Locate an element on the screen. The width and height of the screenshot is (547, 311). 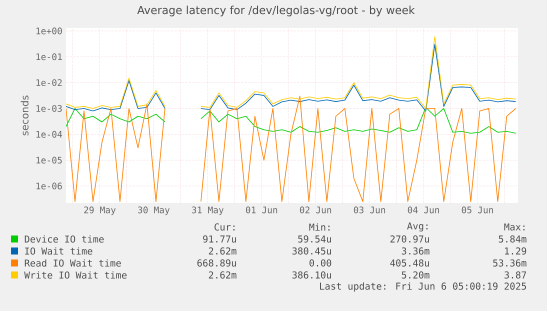
y-axis-title: seconds is located at coordinates (24, 116).